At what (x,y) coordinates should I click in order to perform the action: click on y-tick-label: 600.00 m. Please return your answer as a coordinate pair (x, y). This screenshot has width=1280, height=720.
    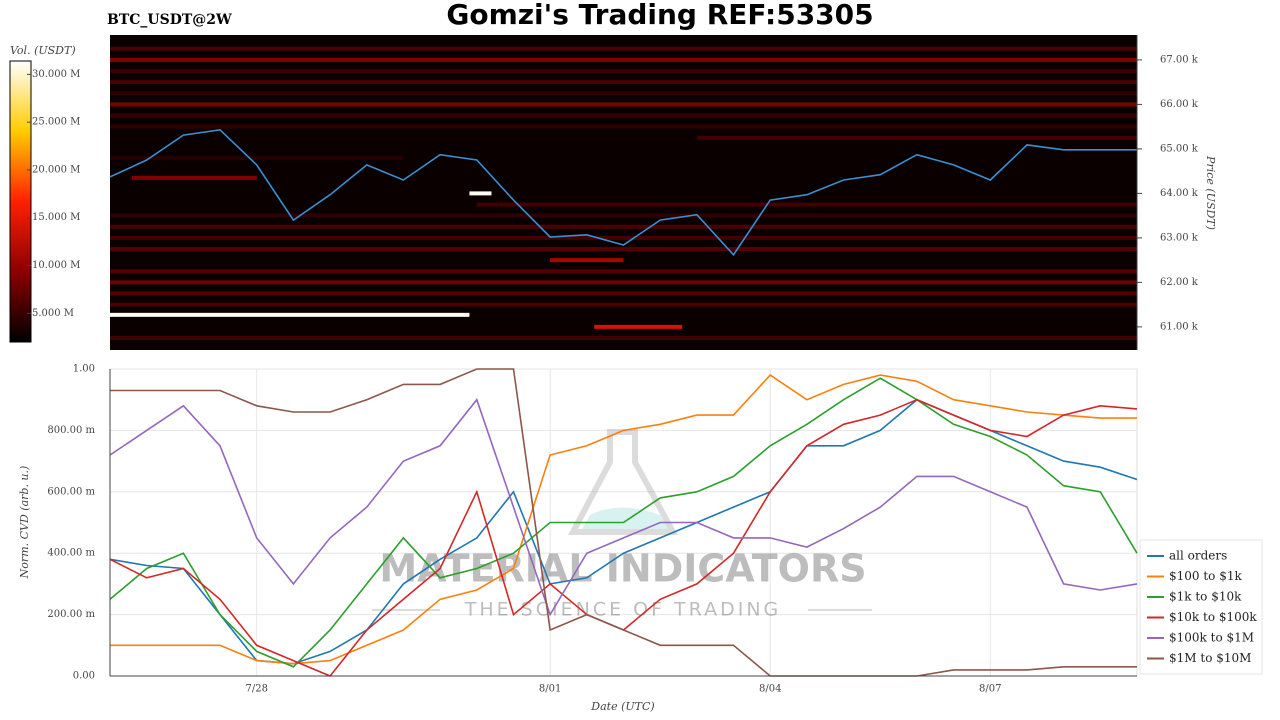
    Looking at the image, I should click on (71, 491).